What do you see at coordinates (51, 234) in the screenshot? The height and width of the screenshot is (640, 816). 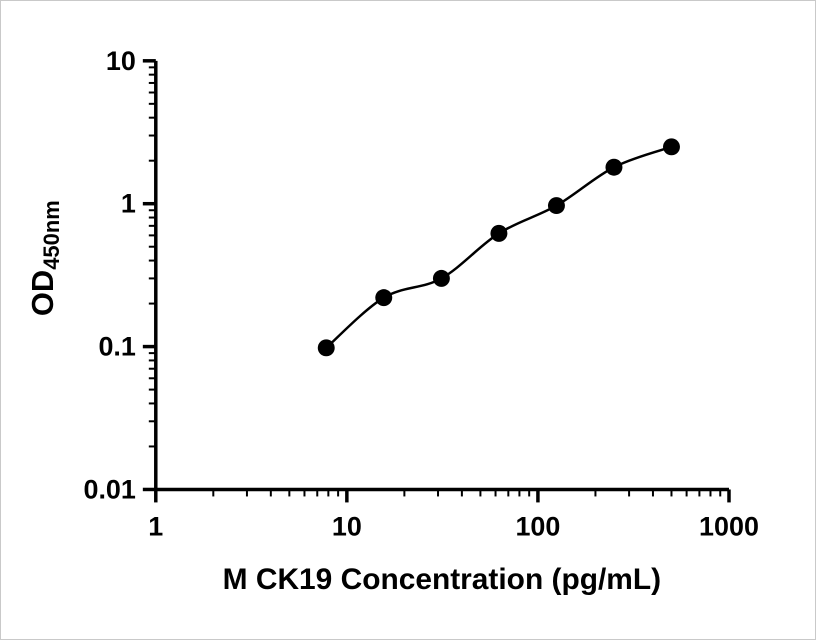 I see `y-axis-label-subscript: 450nm` at bounding box center [51, 234].